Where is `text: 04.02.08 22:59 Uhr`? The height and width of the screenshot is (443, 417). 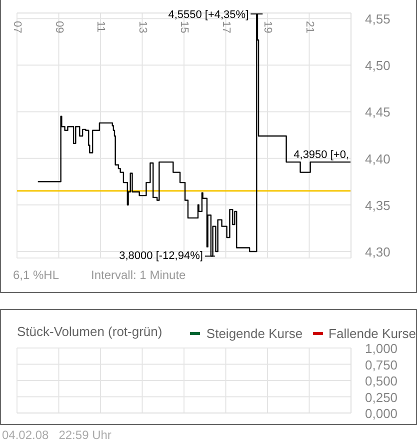 text: 04.02.08 22:59 Uhr is located at coordinates (57, 435).